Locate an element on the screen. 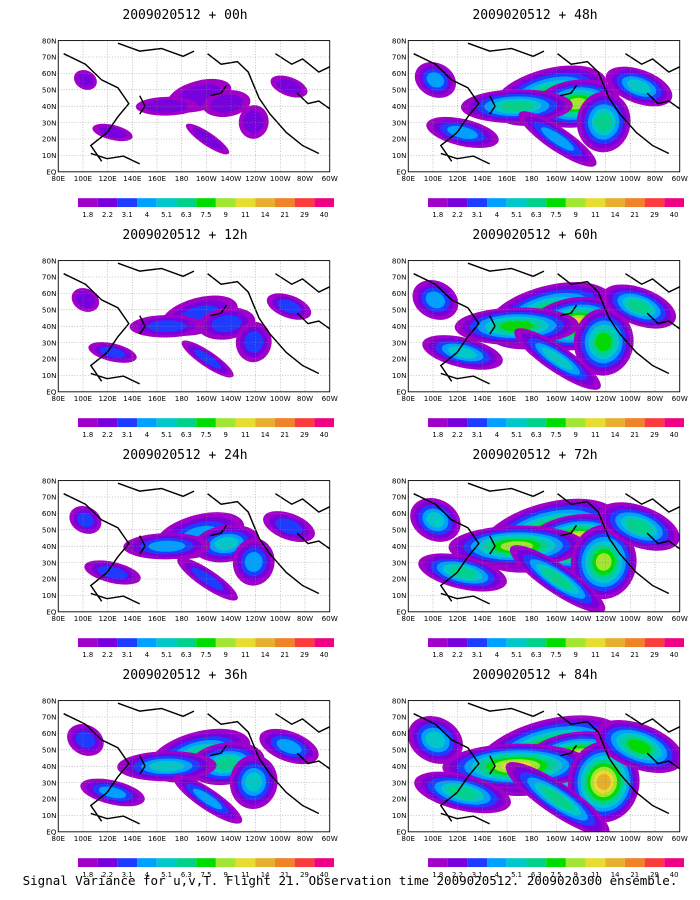  lat-tick-label: 40N is located at coordinates (49, 326).